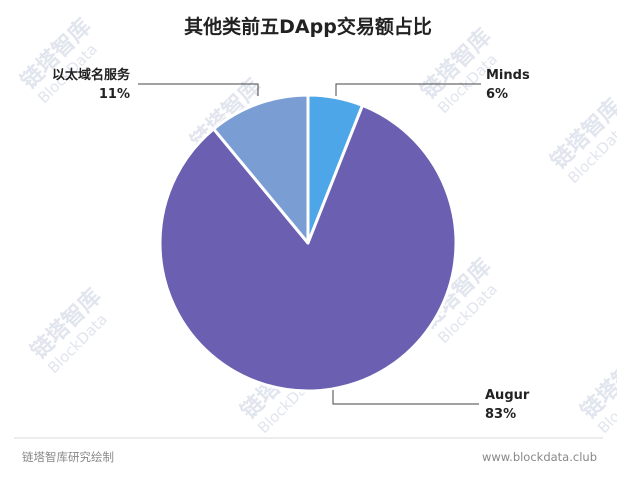  Describe the element at coordinates (408, 89) in the screenshot. I see `leader-line-minds` at that location.